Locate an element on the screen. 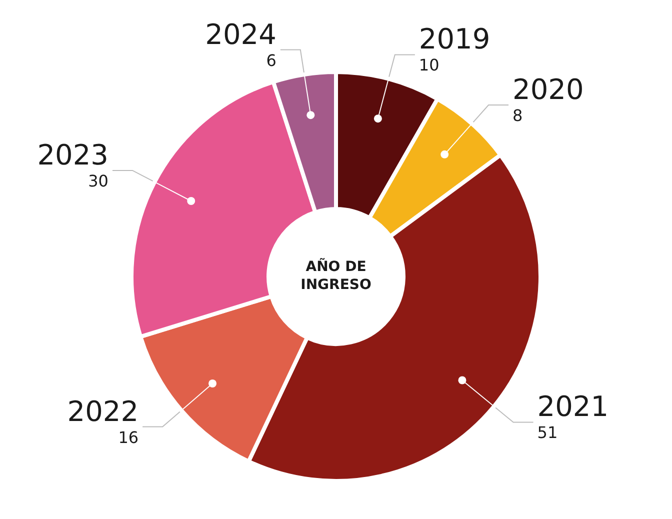 This screenshot has width=672, height=519. data-label: 10 is located at coordinates (429, 65).